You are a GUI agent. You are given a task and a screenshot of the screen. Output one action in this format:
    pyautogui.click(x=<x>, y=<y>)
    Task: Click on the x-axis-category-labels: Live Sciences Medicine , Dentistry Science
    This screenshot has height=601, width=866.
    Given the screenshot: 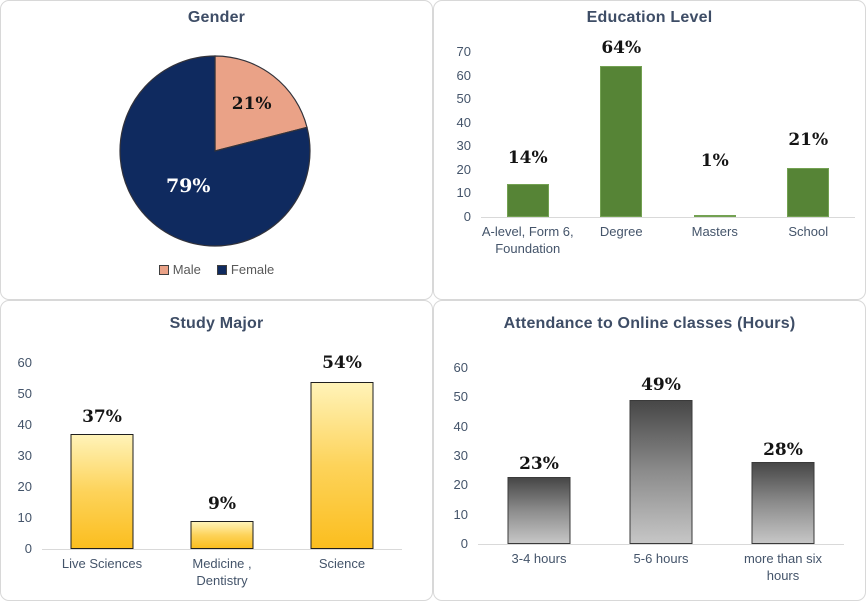 What is the action you would take?
    pyautogui.click(x=222, y=573)
    